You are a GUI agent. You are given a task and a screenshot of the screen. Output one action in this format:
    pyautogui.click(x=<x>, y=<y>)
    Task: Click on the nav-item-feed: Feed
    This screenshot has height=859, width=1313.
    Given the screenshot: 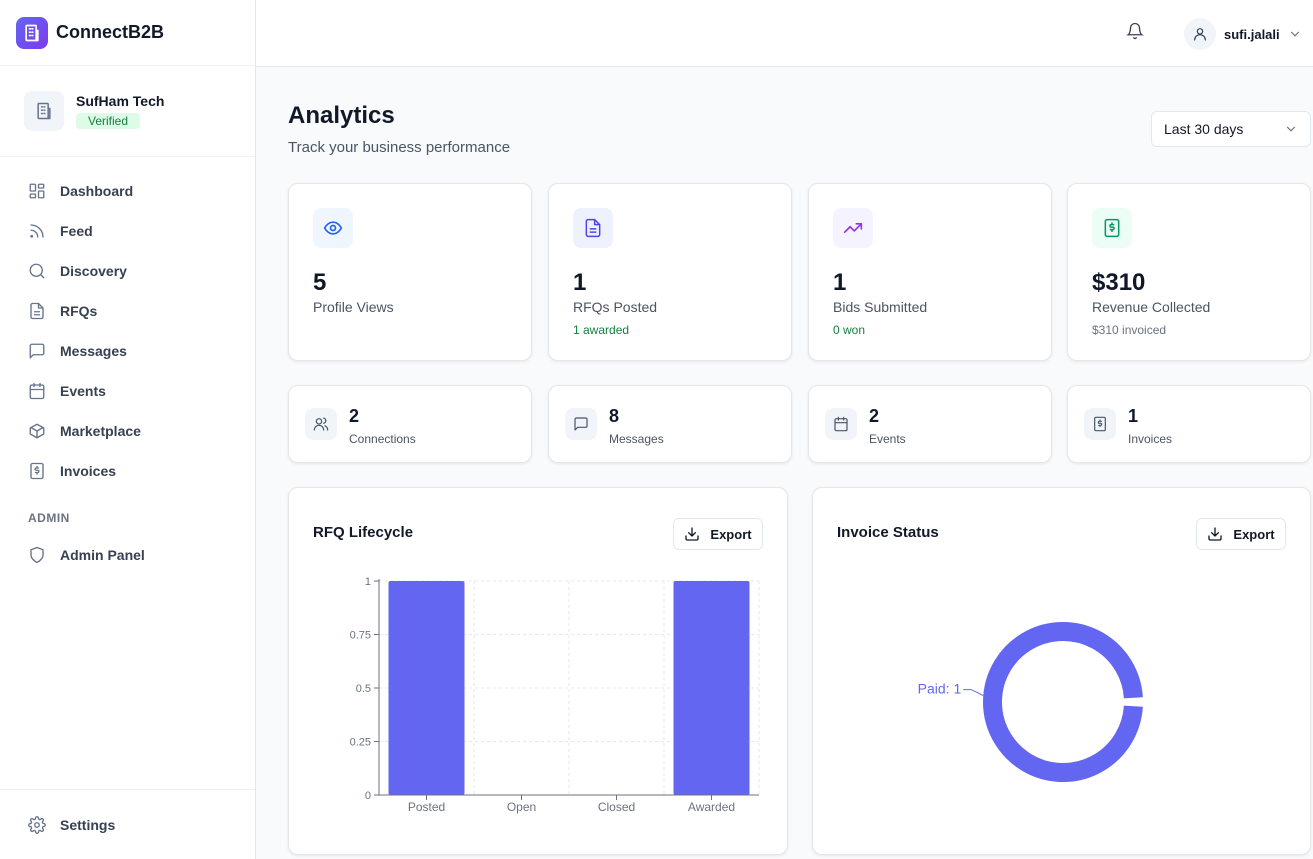 What is the action you would take?
    pyautogui.click(x=127, y=231)
    